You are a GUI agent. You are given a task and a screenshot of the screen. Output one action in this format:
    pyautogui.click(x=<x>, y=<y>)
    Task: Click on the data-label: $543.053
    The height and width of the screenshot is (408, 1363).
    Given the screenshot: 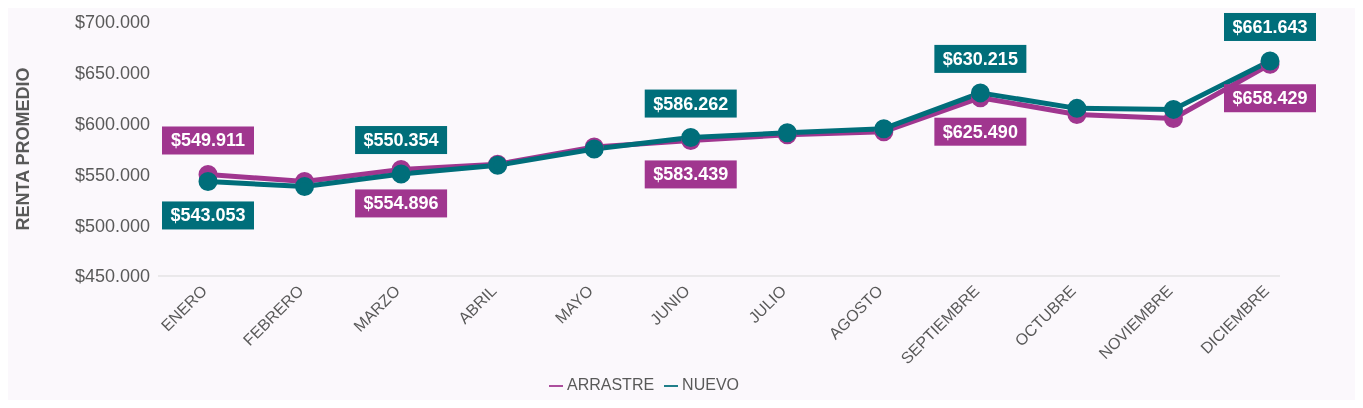 What is the action you would take?
    pyautogui.click(x=208, y=215)
    